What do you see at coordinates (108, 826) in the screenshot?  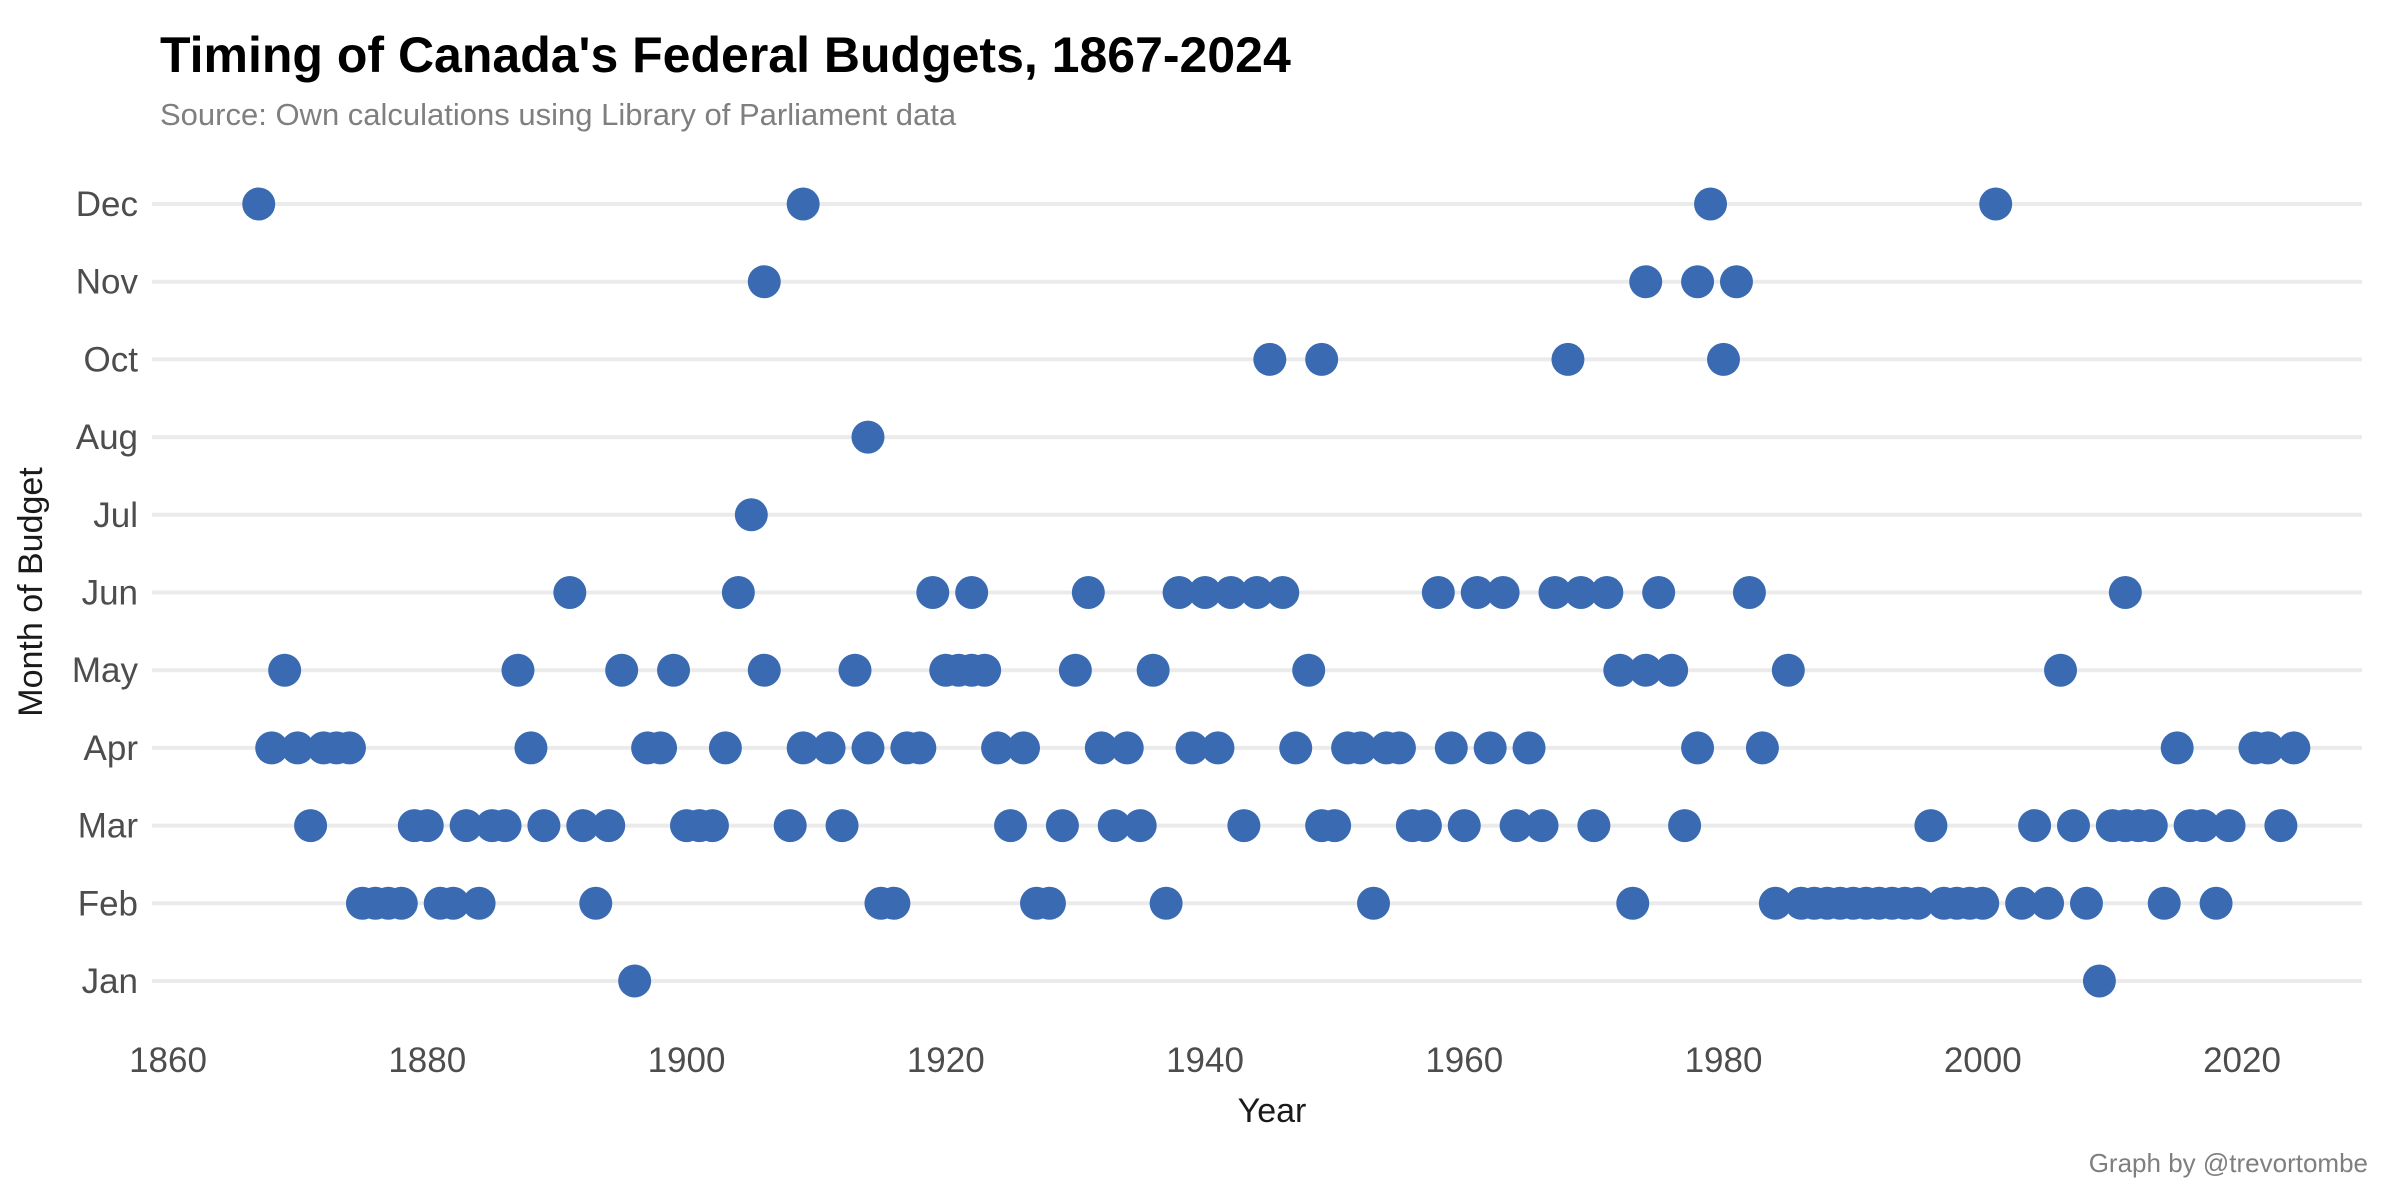 I see `y-tick-label-mar: Mar` at bounding box center [108, 826].